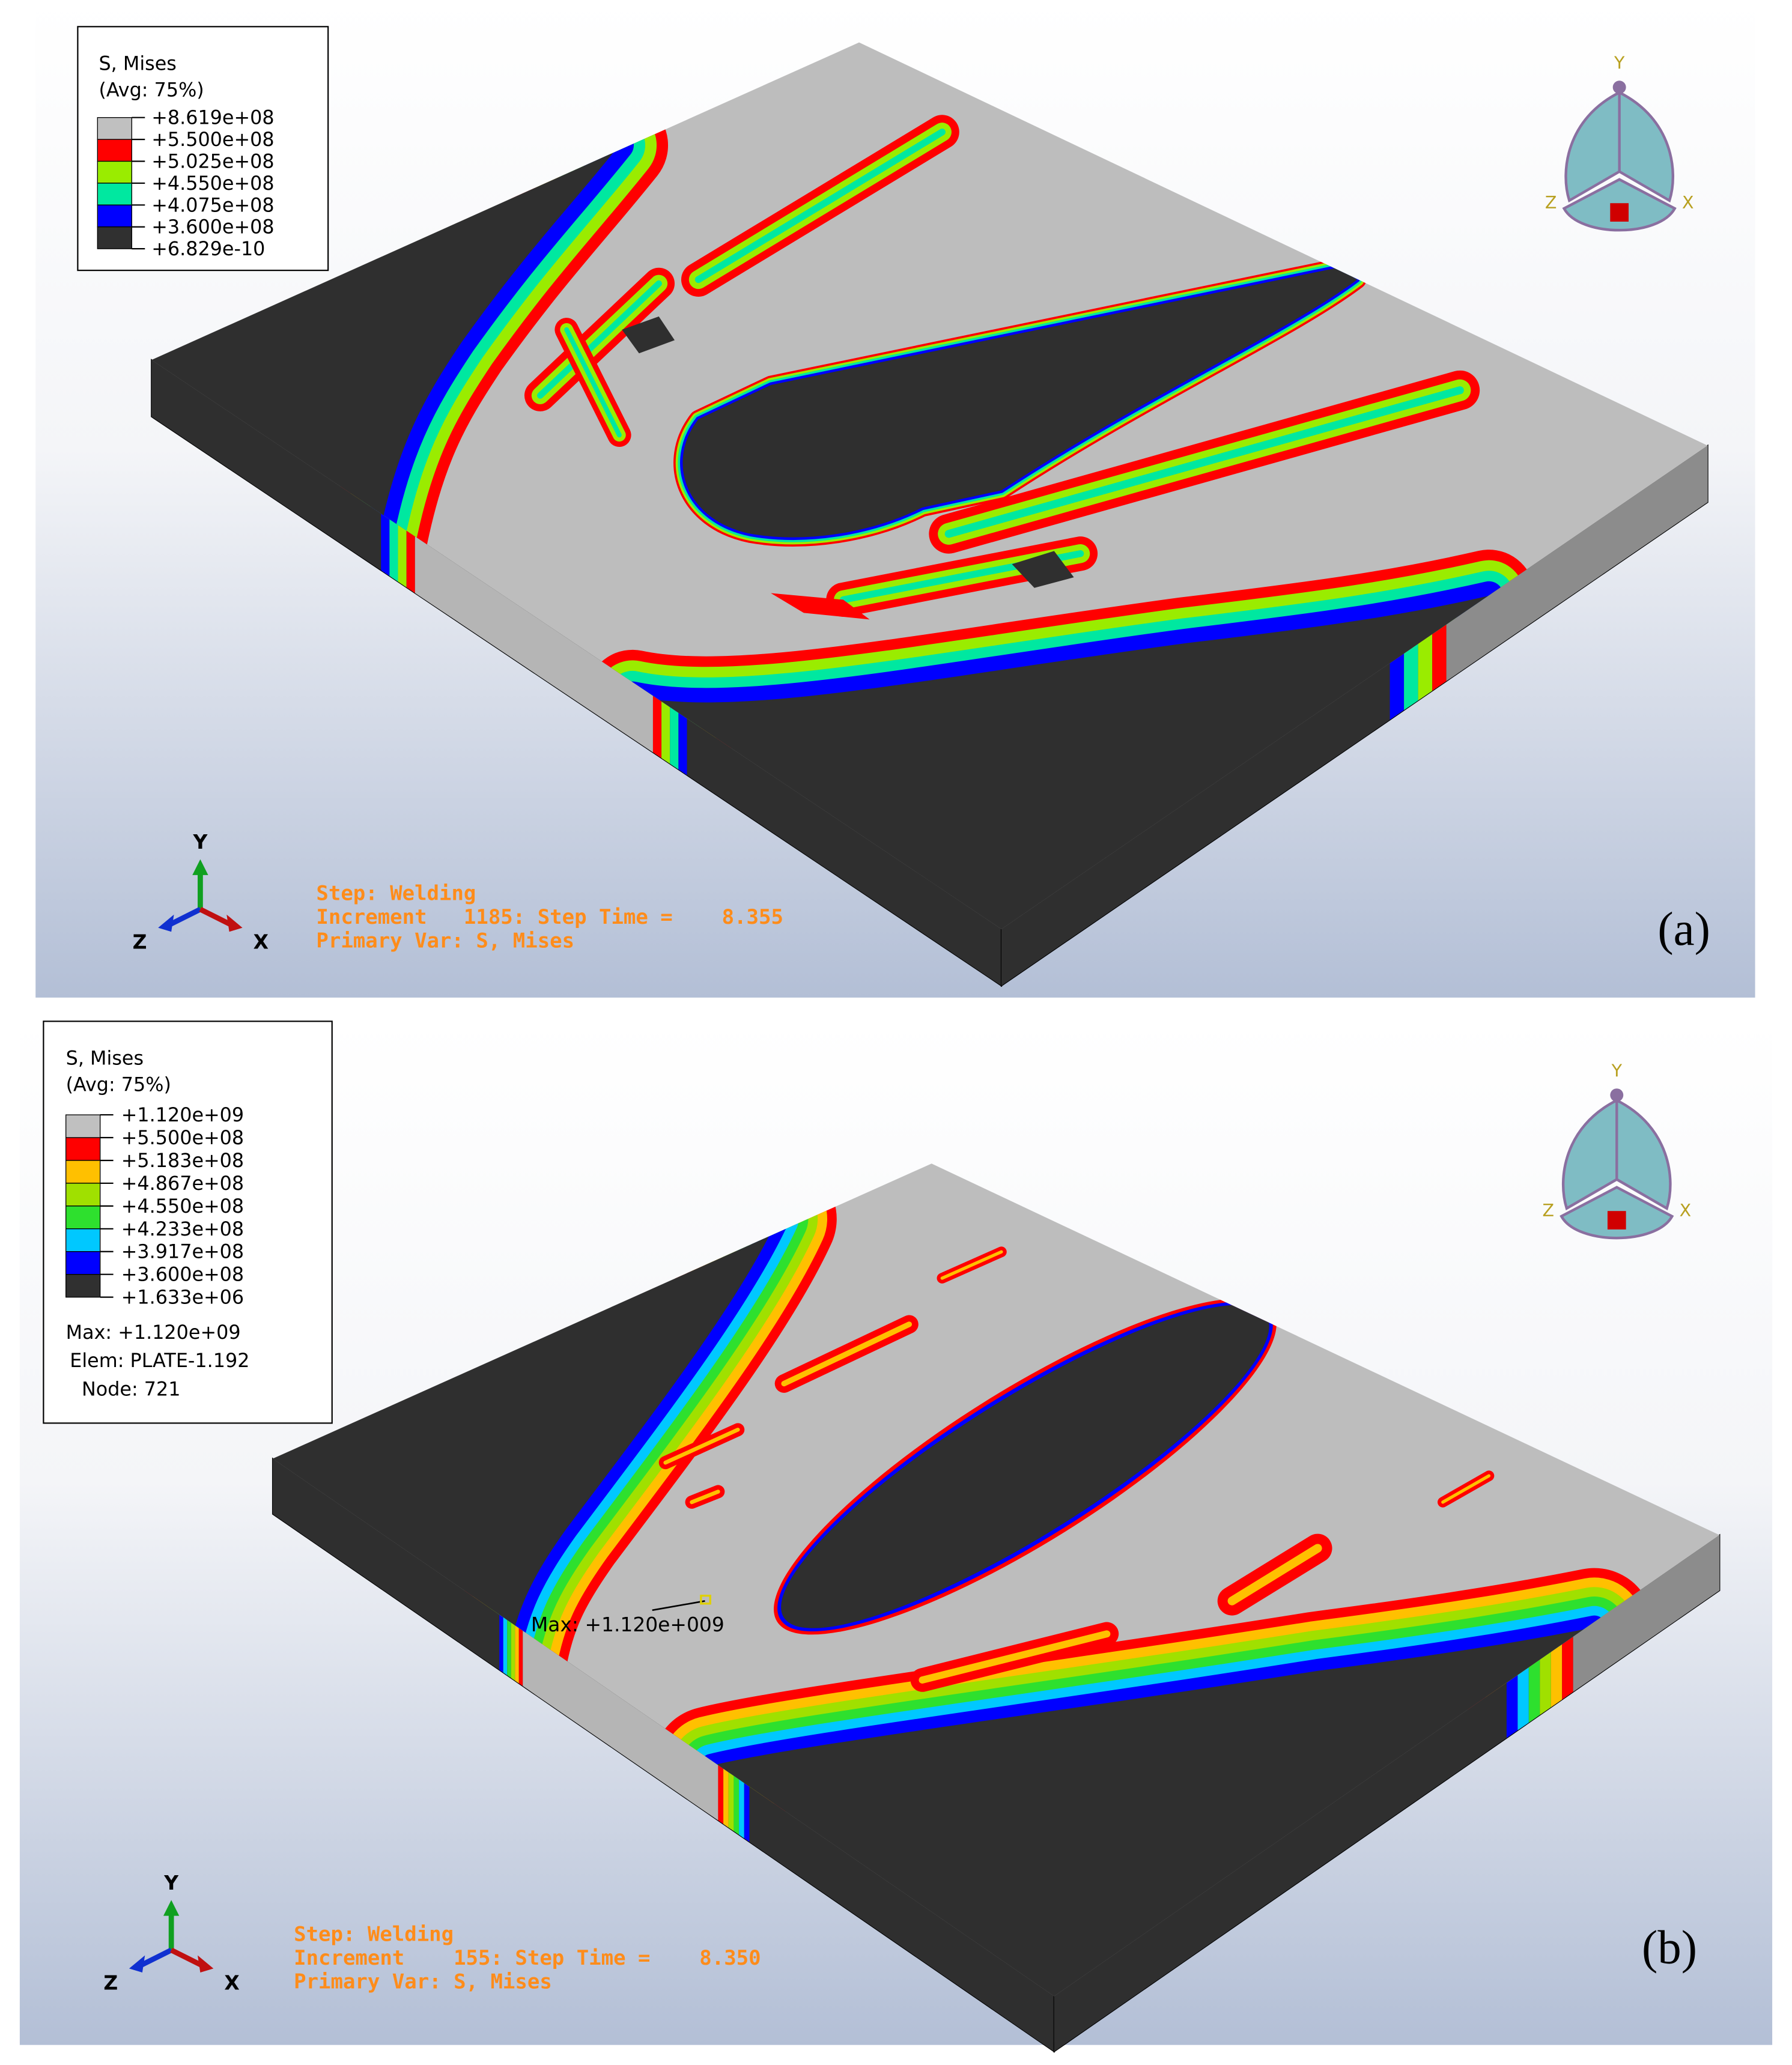 The image size is (1792, 2065). I want to click on panel-label: (b), so click(1669, 1948).